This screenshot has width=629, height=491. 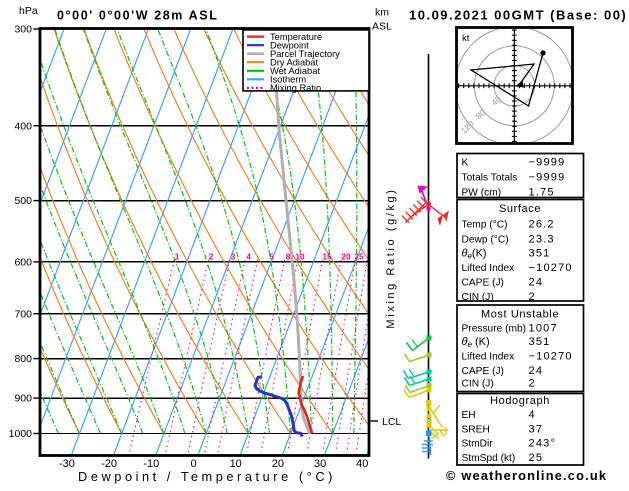 I want to click on svg-text: hPa, so click(x=28, y=11).